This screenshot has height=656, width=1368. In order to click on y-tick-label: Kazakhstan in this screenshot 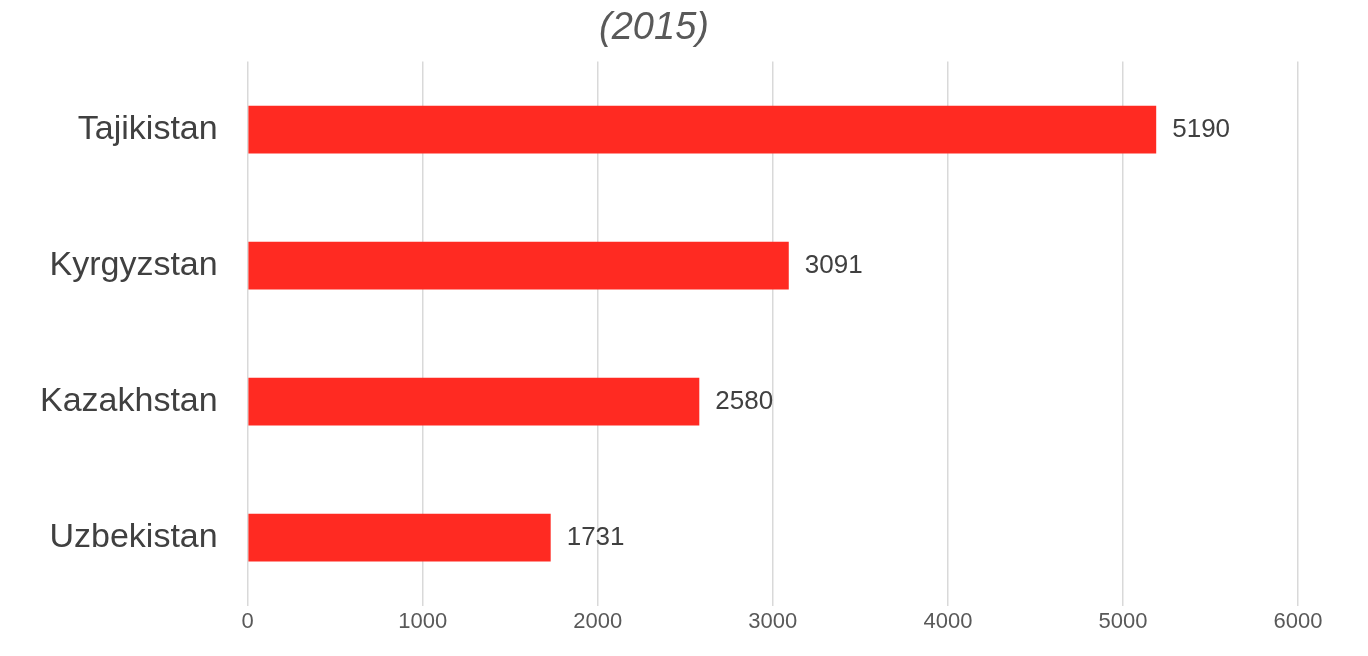, I will do `click(129, 398)`.